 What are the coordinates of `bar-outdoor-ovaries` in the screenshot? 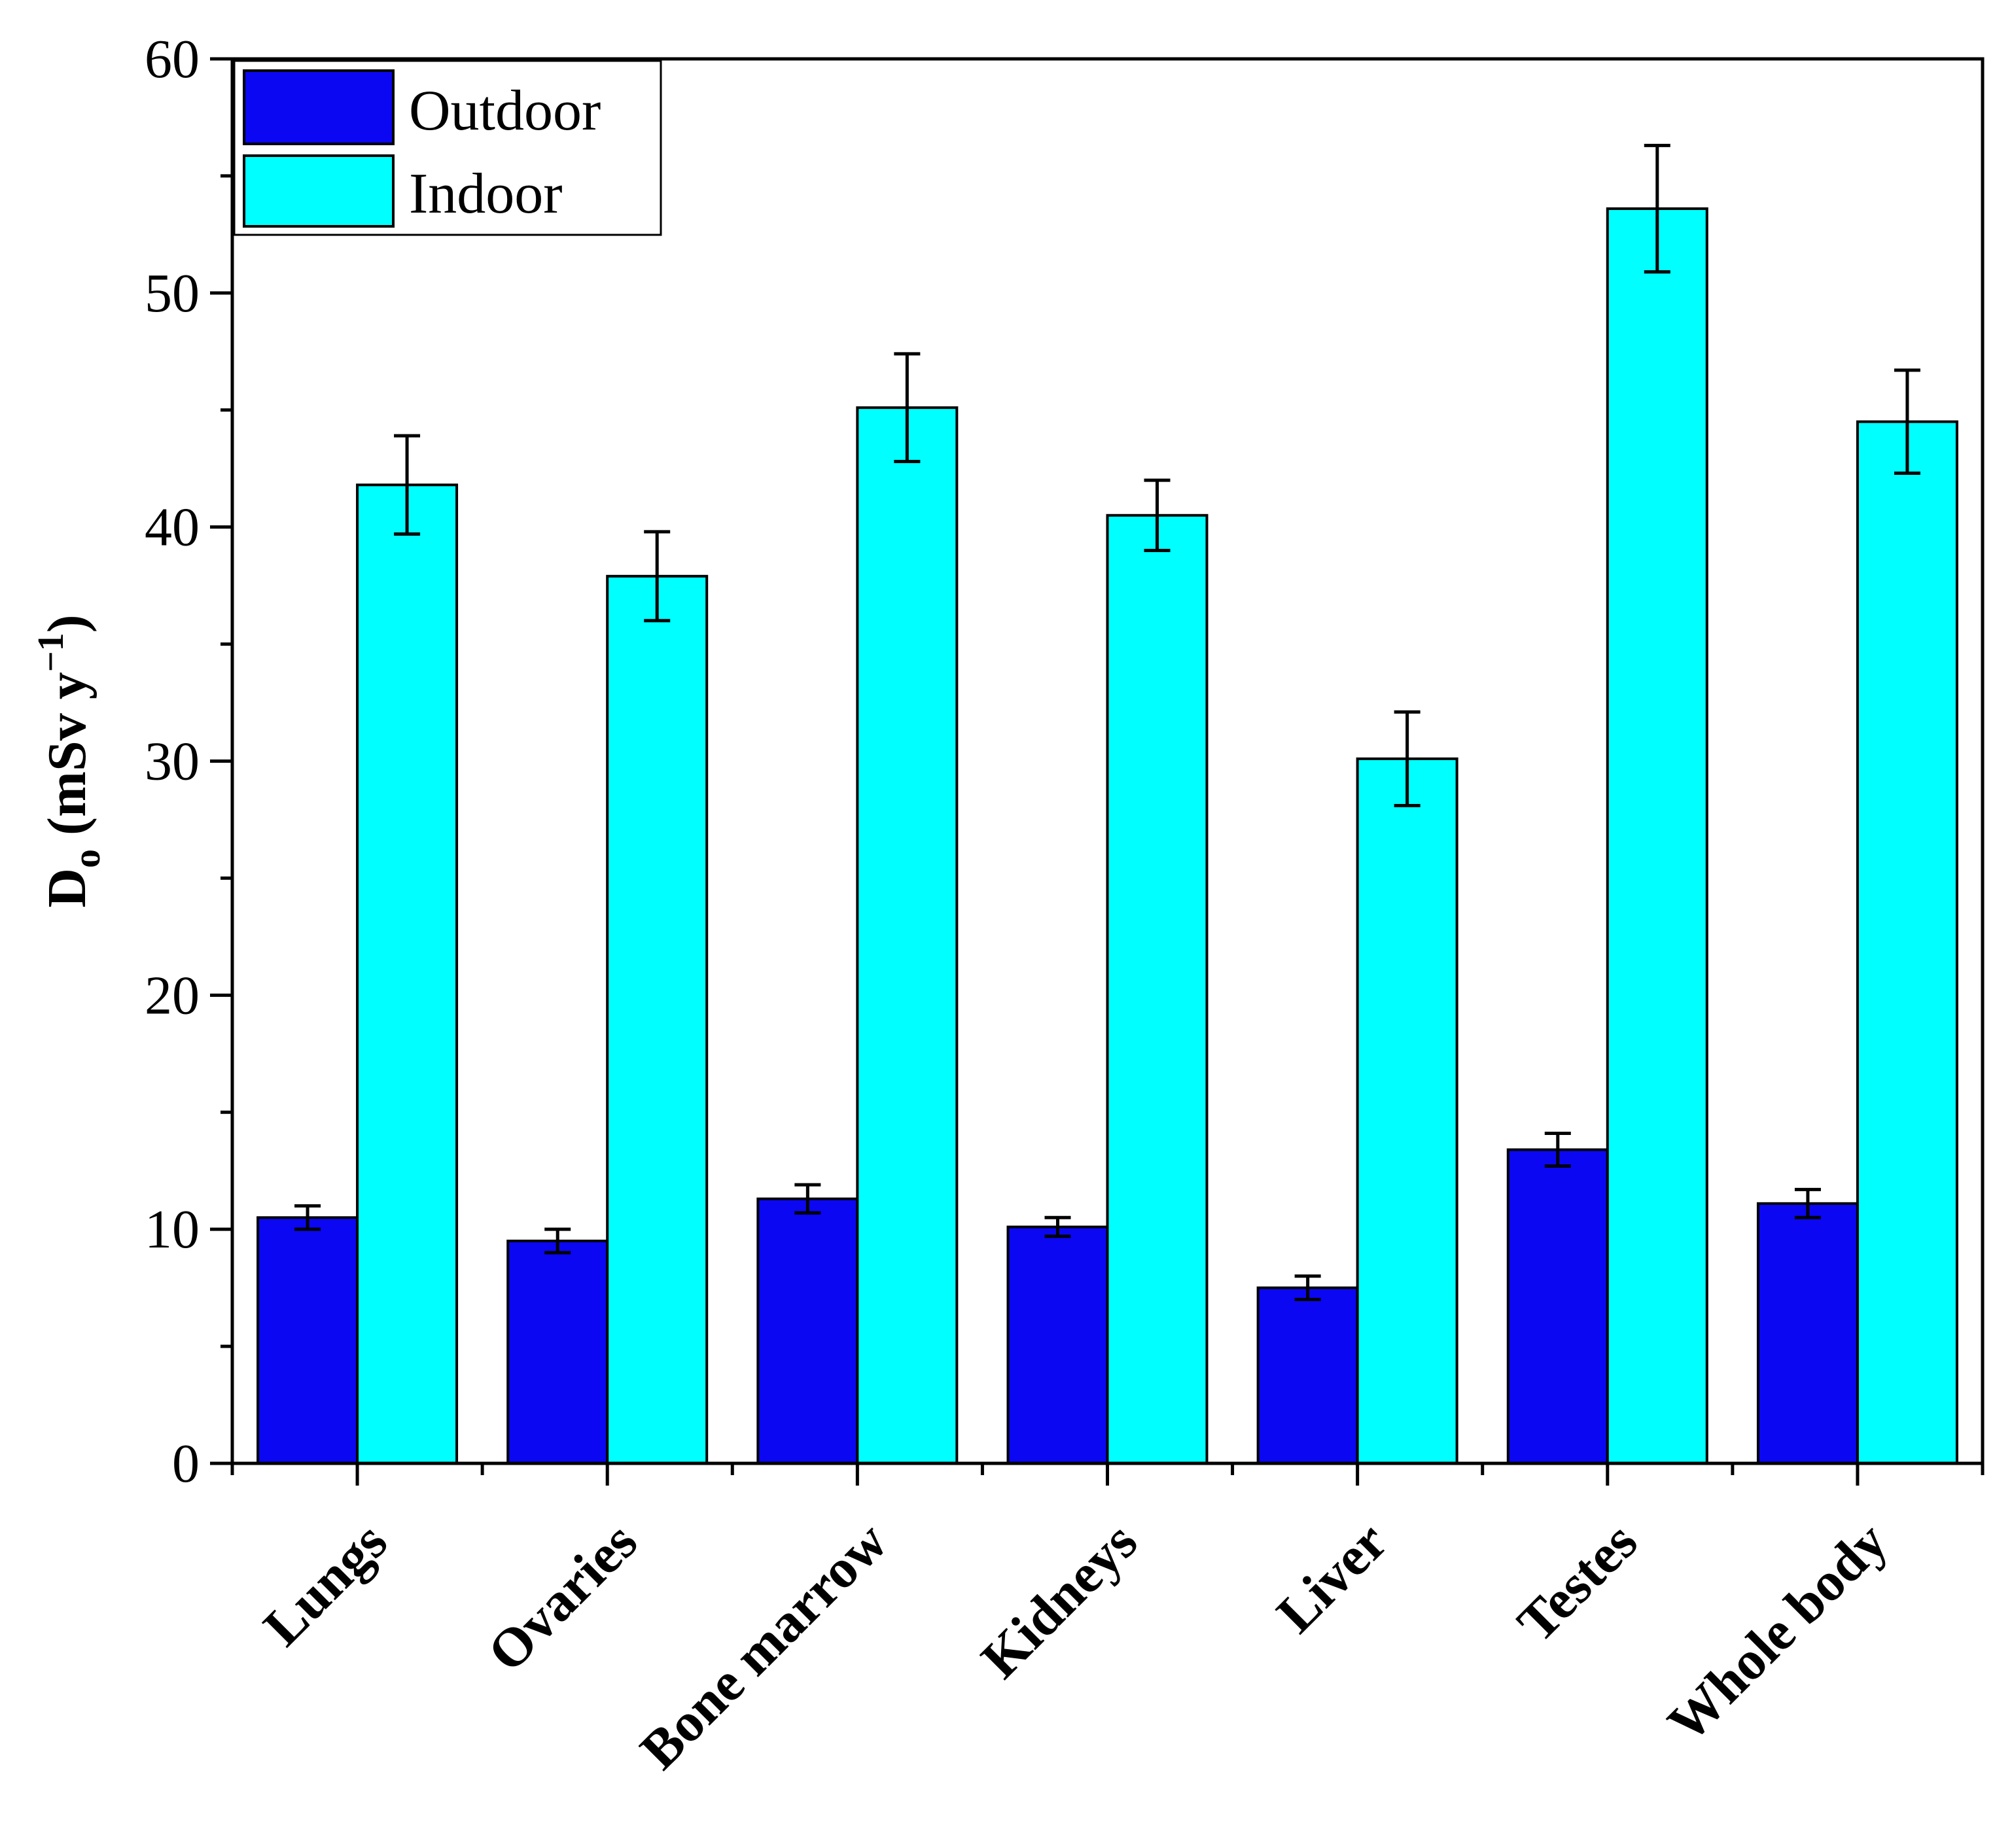 It's located at (557, 1352).